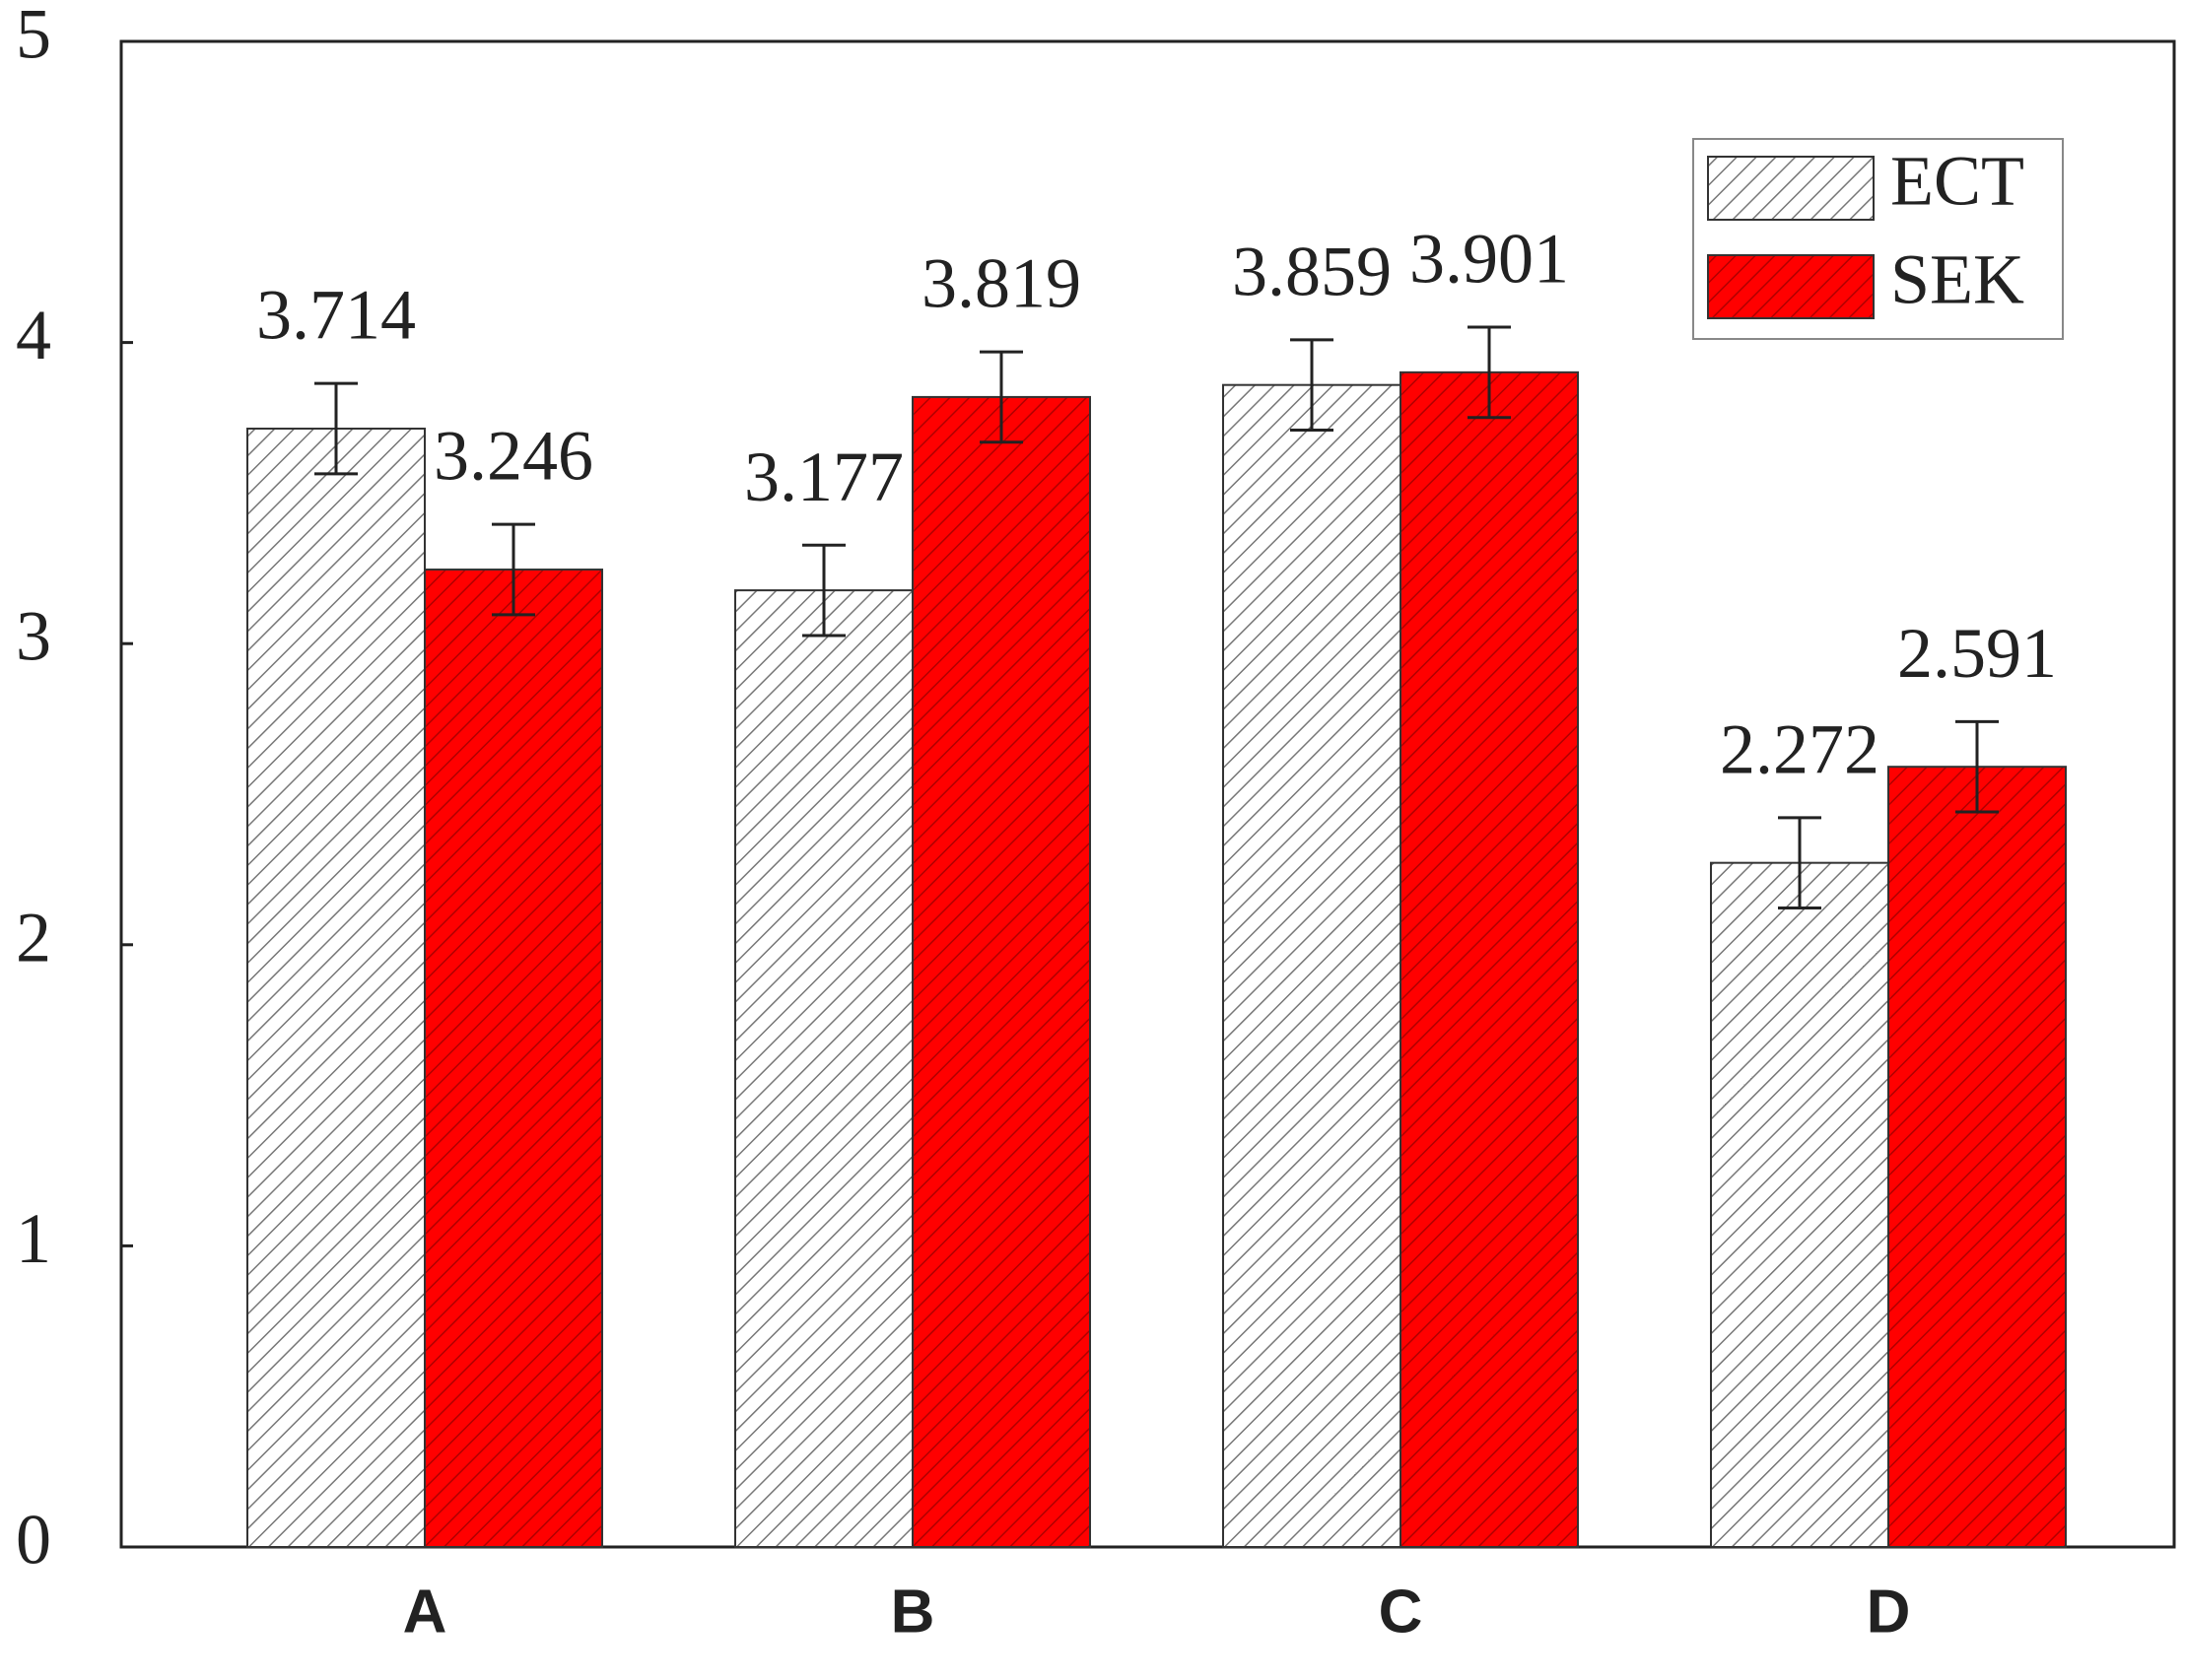  Describe the element at coordinates (1401, 1612) in the screenshot. I see `x-tick-label: C` at that location.